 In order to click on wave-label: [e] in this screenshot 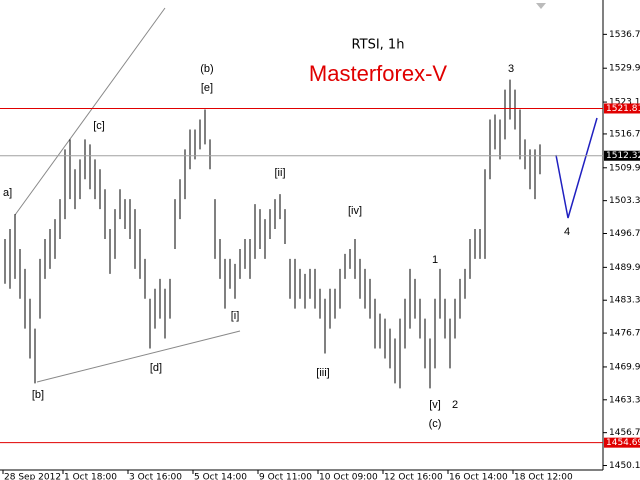, I will do `click(207, 88)`.